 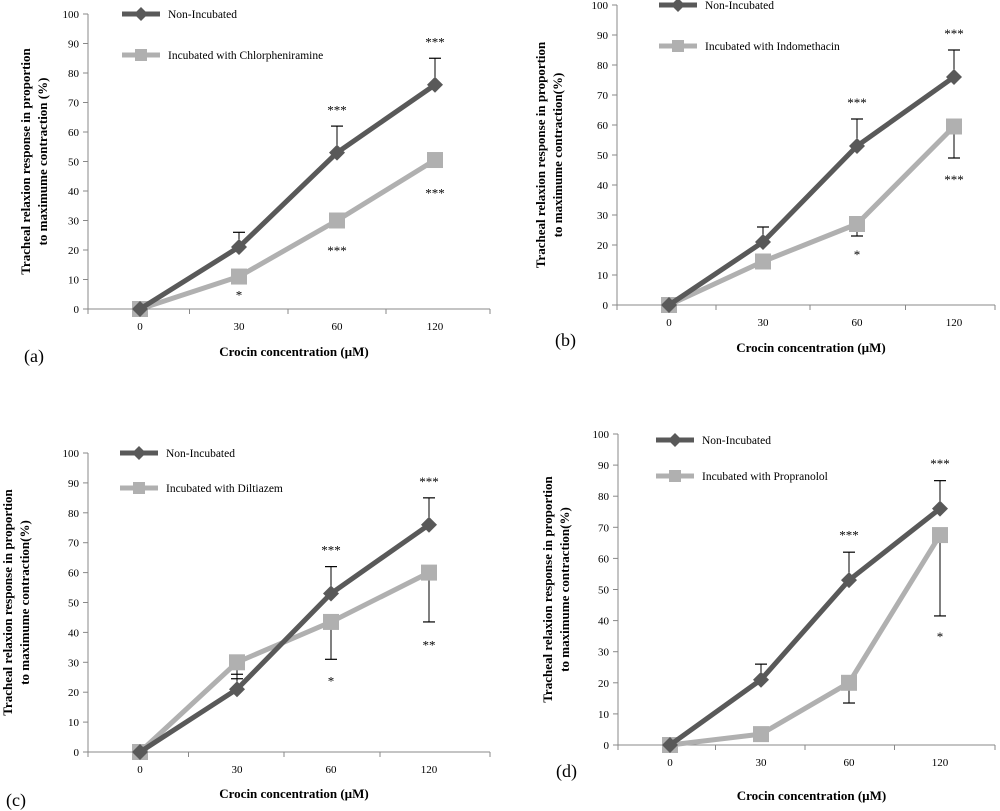 What do you see at coordinates (245, 56) in the screenshot?
I see `legend-label-incubated: Incubated with Chlorpheniramine` at bounding box center [245, 56].